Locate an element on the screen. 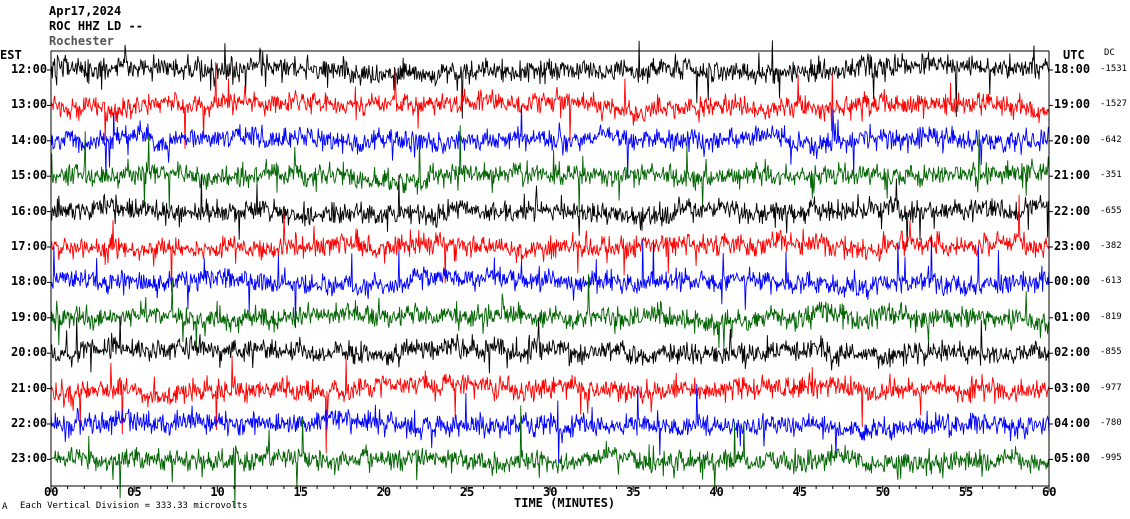 The image size is (1130, 519). est-hour-label: 12:00 is located at coordinates (29, 69).